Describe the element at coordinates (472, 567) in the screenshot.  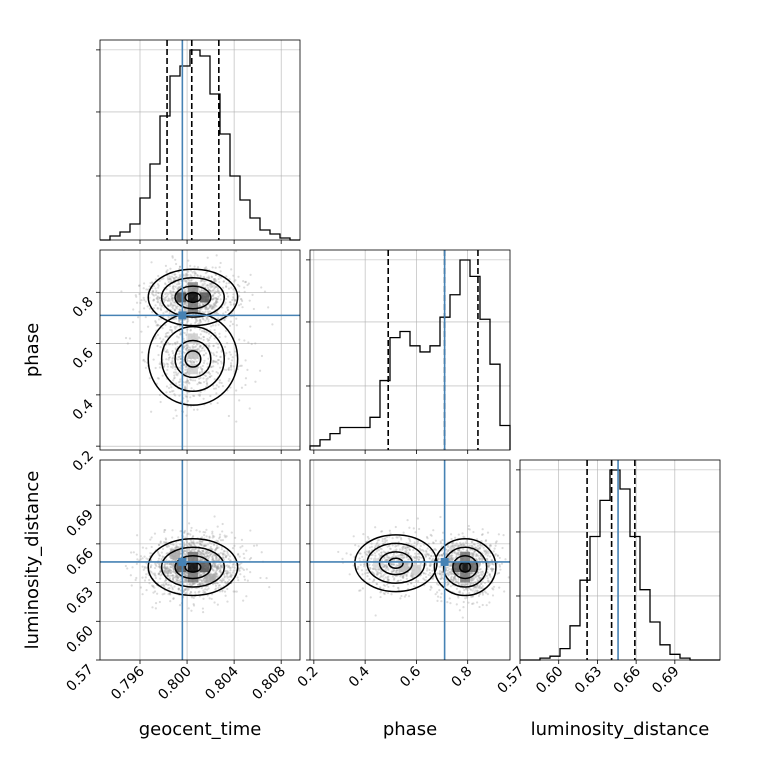
I see `density-cell` at that location.